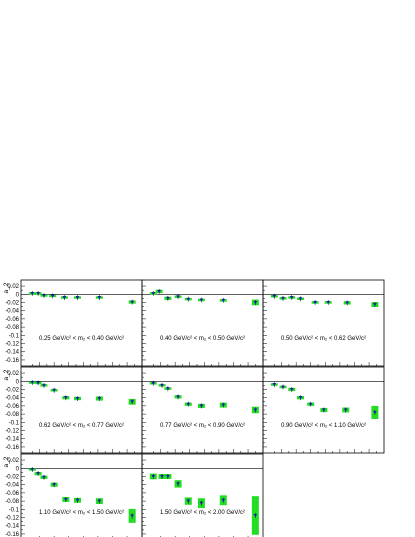 The image size is (415, 537). I want to click on panel-label: 1.10 GeV/c² < m₂ < 1.50 GeV/c², so click(81, 513).